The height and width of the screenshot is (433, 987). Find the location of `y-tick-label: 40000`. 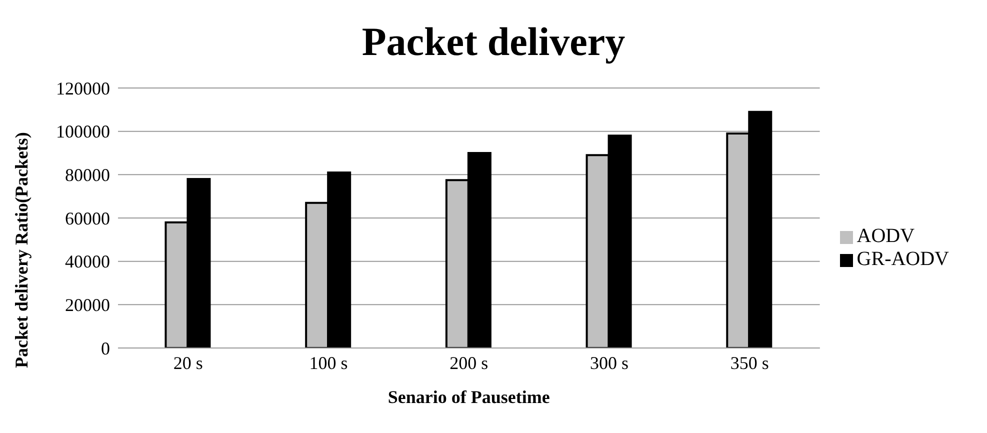

y-tick-label: 40000 is located at coordinates (87, 262).